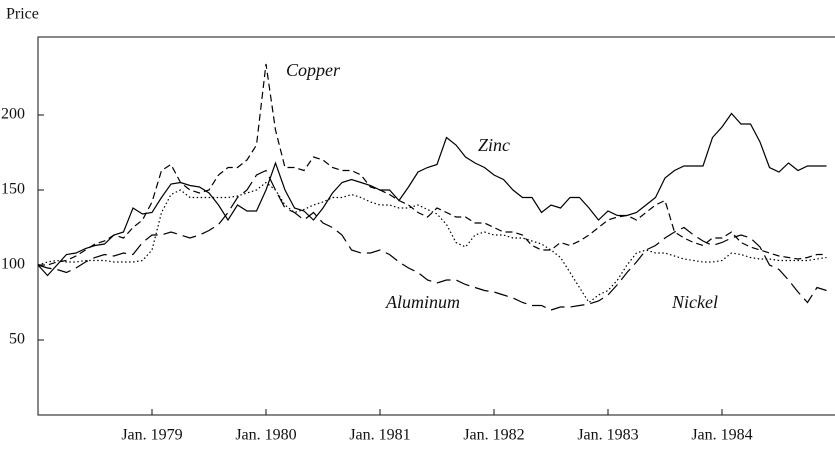 The width and height of the screenshot is (835, 450). What do you see at coordinates (422, 302) in the screenshot?
I see `series-label: Aluminum` at bounding box center [422, 302].